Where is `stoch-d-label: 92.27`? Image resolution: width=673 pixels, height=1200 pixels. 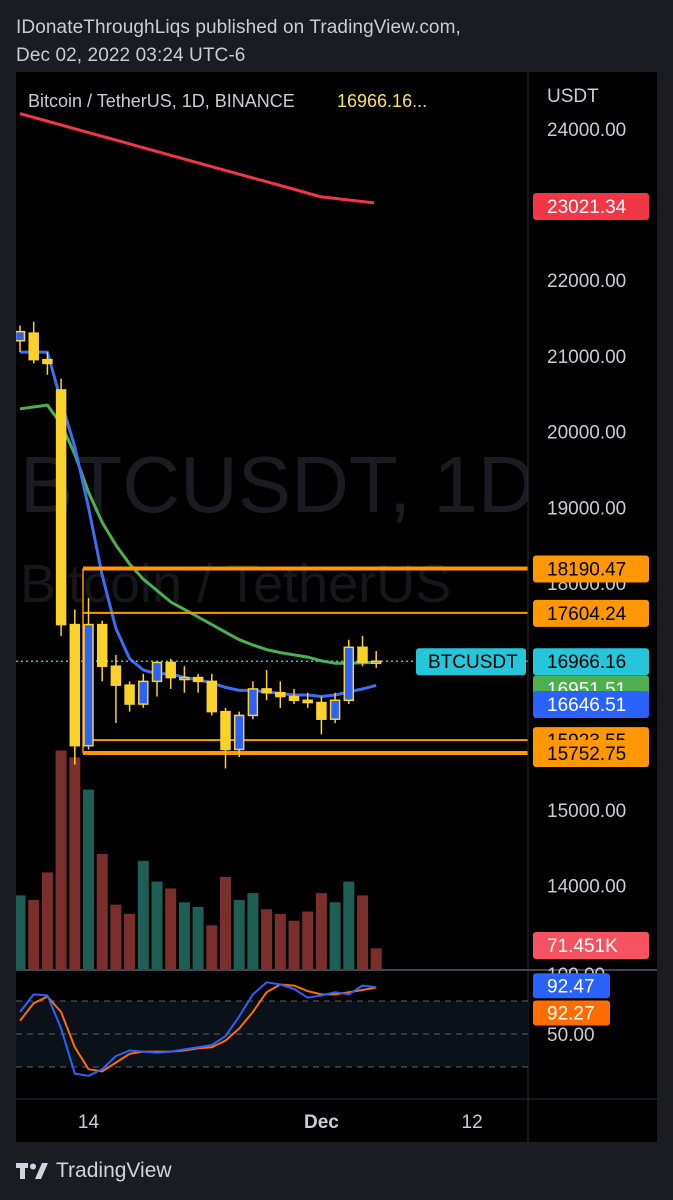 stoch-d-label: 92.27 is located at coordinates (571, 1014).